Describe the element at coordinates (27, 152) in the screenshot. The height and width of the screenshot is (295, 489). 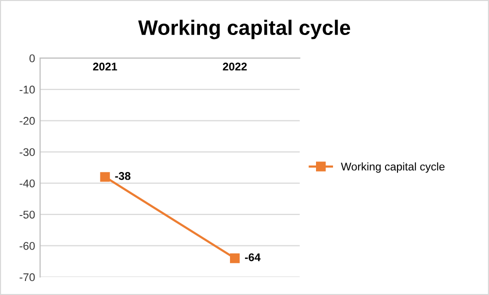
I see `y-tick-label: -30` at that location.